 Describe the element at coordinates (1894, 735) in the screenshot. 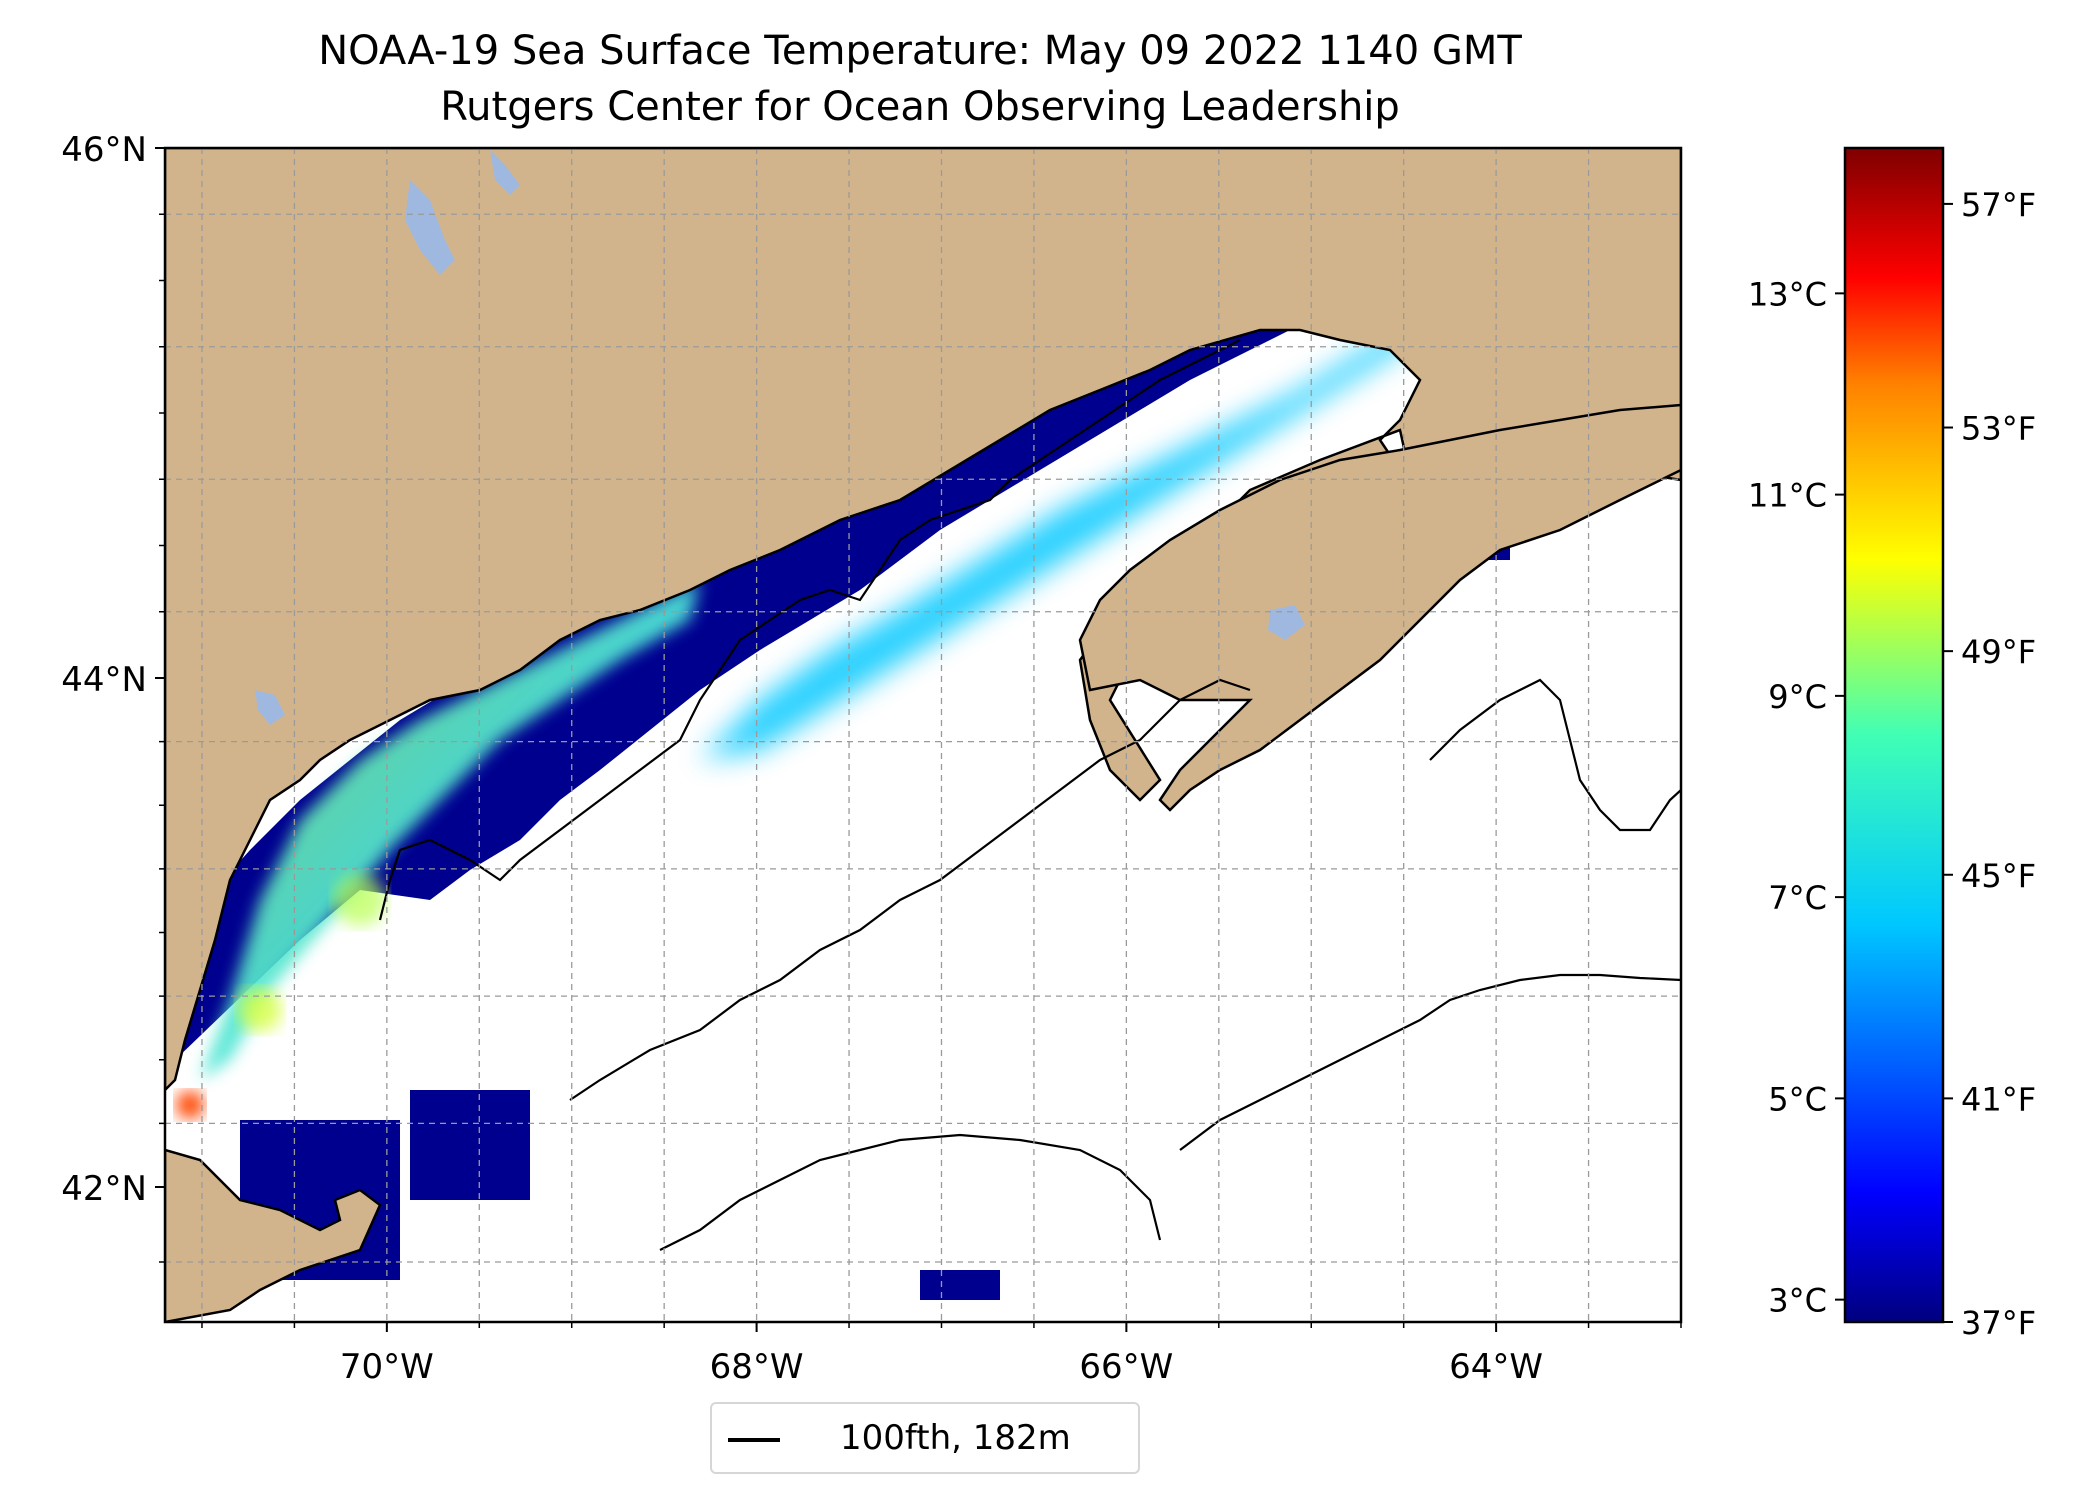

I see `colorbar-gradient` at that location.